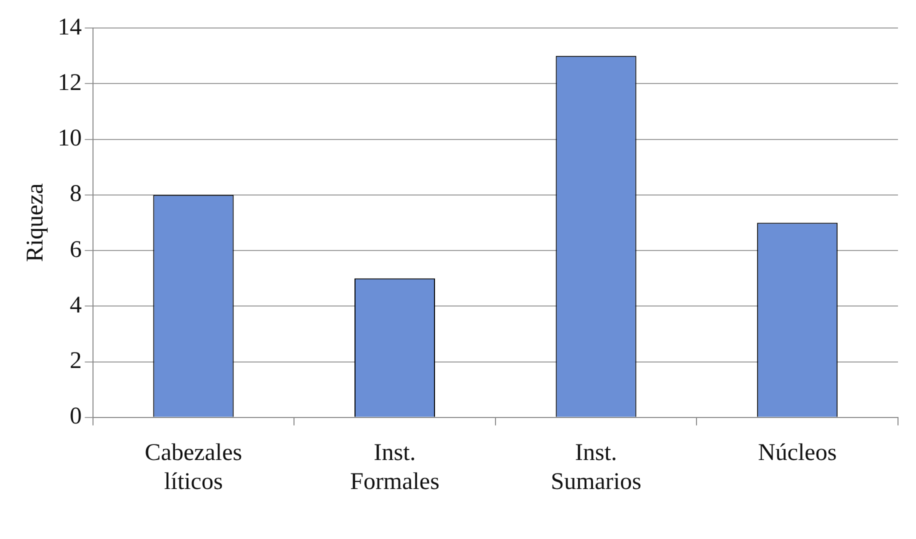 This screenshot has height=539, width=916. What do you see at coordinates (395, 467) in the screenshot?
I see `x-tick-label: Inst. Formales` at bounding box center [395, 467].